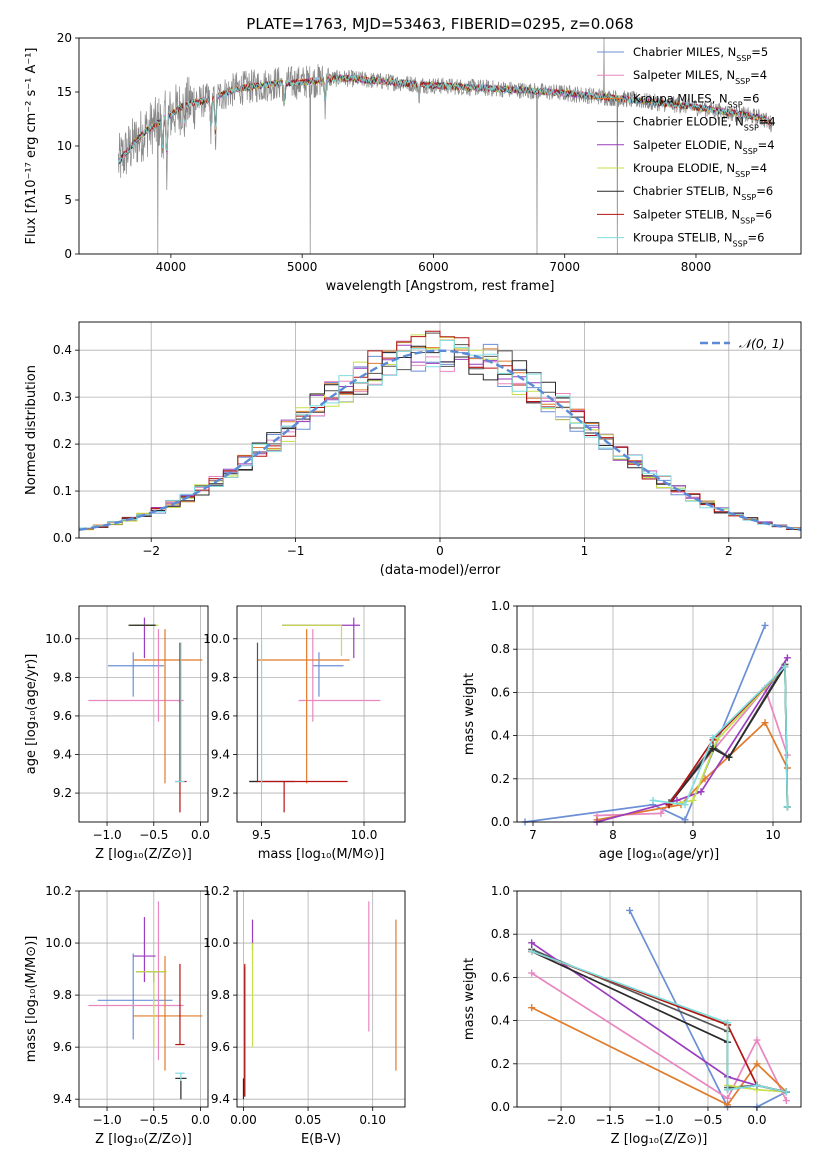  What do you see at coordinates (62, 995) in the screenshot?
I see `mass_vs_Z-ytick-label-2: 9.8` at bounding box center [62, 995].